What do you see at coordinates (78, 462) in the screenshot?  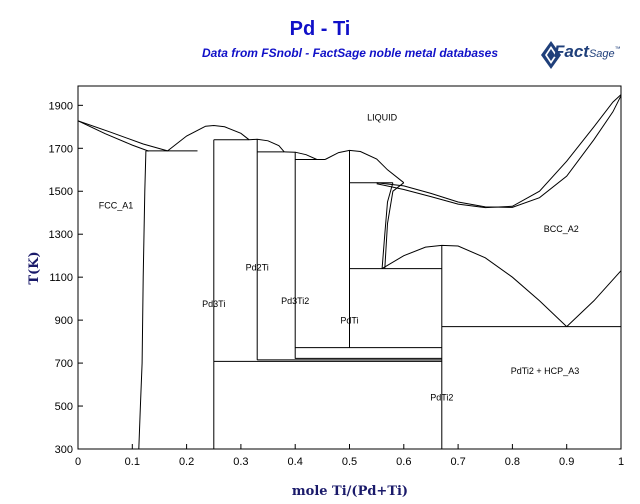 I see `x-tick-label: 0` at bounding box center [78, 462].